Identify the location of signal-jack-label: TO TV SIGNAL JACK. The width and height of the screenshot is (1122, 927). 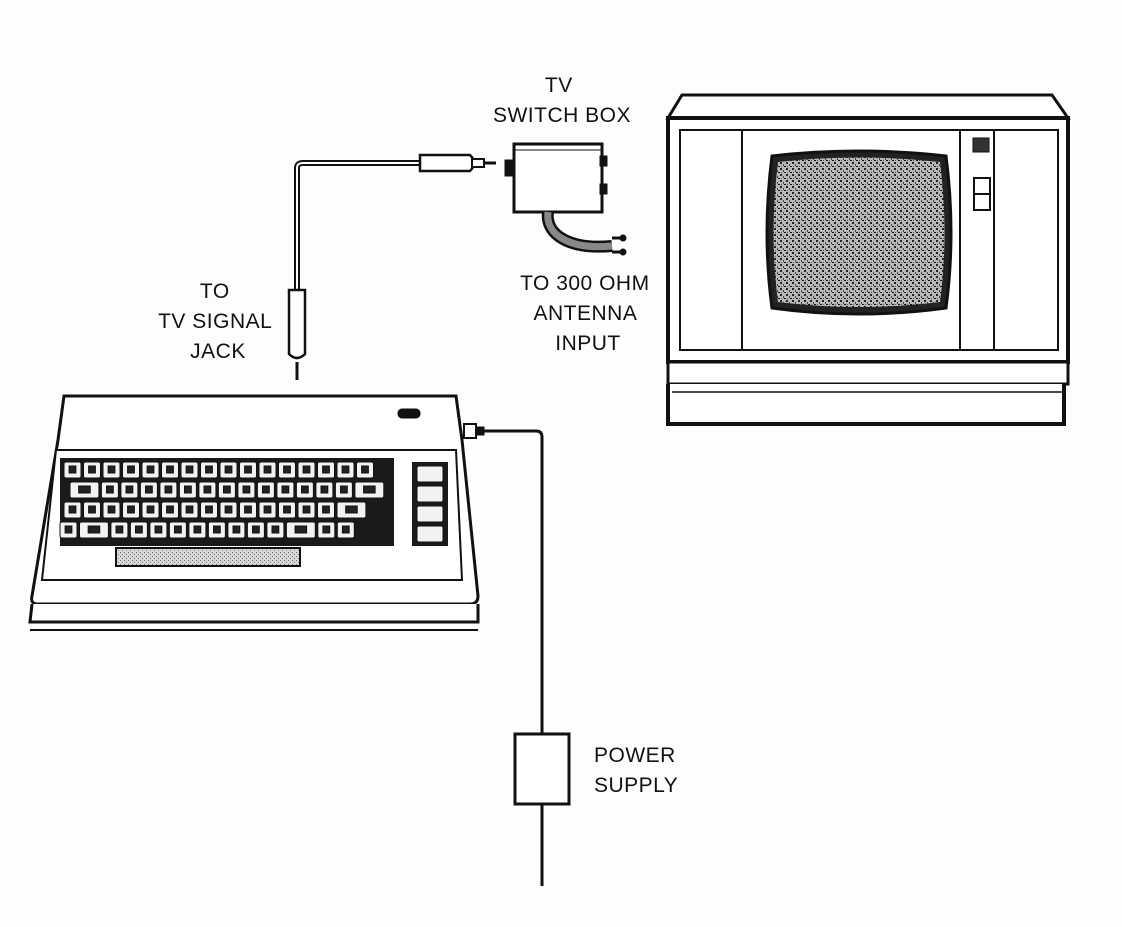
(218, 321).